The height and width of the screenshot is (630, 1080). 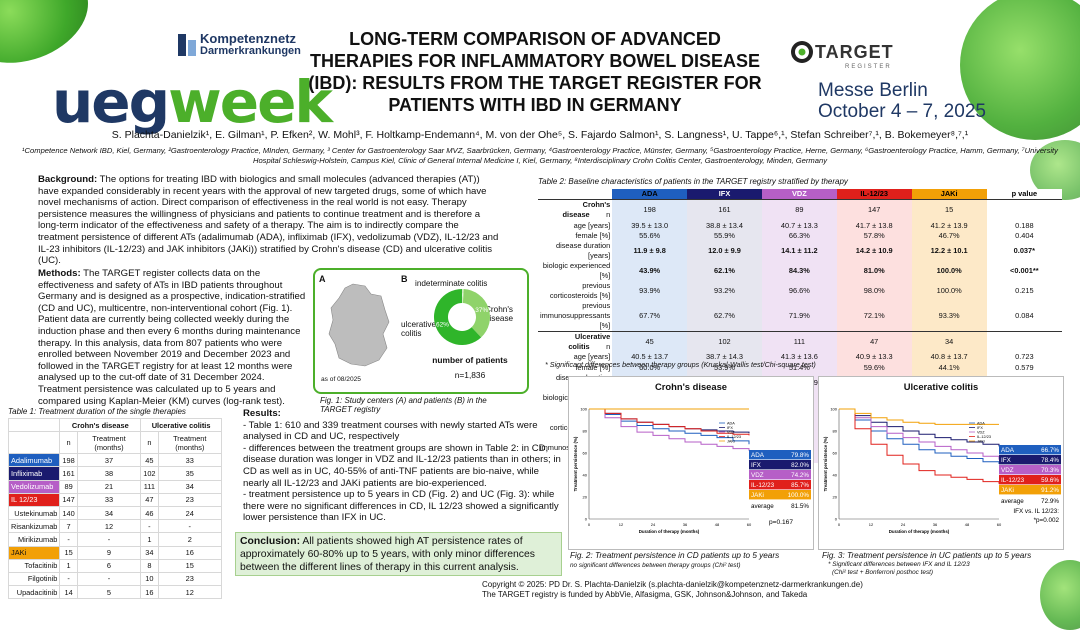 I want to click on table-row: female [%] 60.0% 53.9% 51.4% 59.6% 44.1% 0.579, so click(x=800, y=367).